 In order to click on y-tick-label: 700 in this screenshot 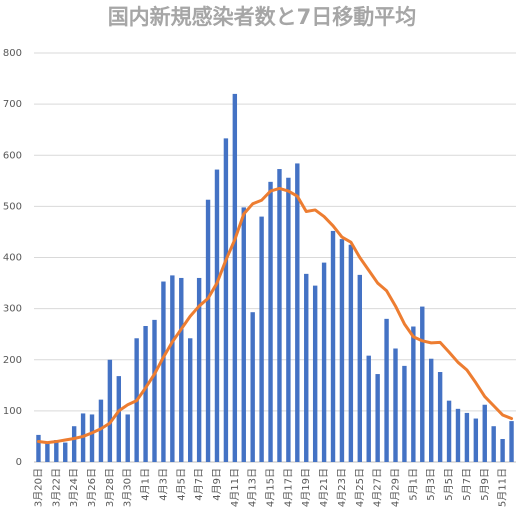, I will do `click(12, 104)`.